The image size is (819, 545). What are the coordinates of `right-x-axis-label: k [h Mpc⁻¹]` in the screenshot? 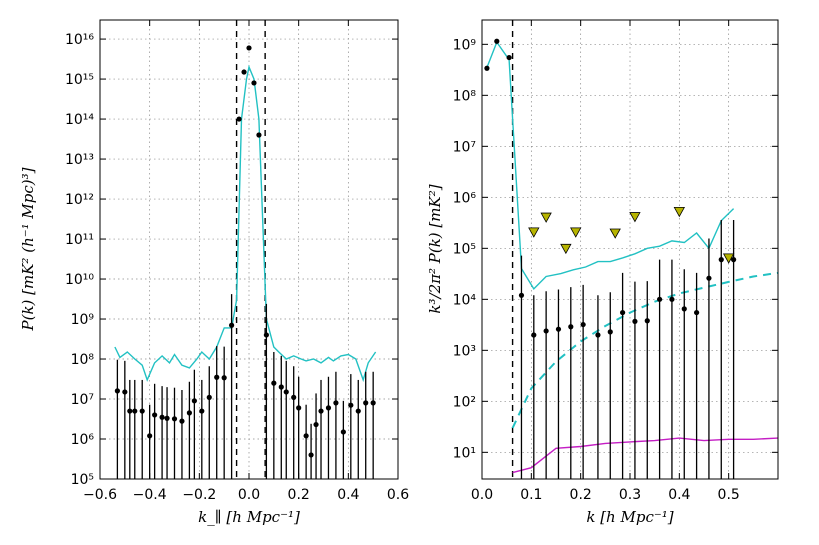 It's located at (629, 517).